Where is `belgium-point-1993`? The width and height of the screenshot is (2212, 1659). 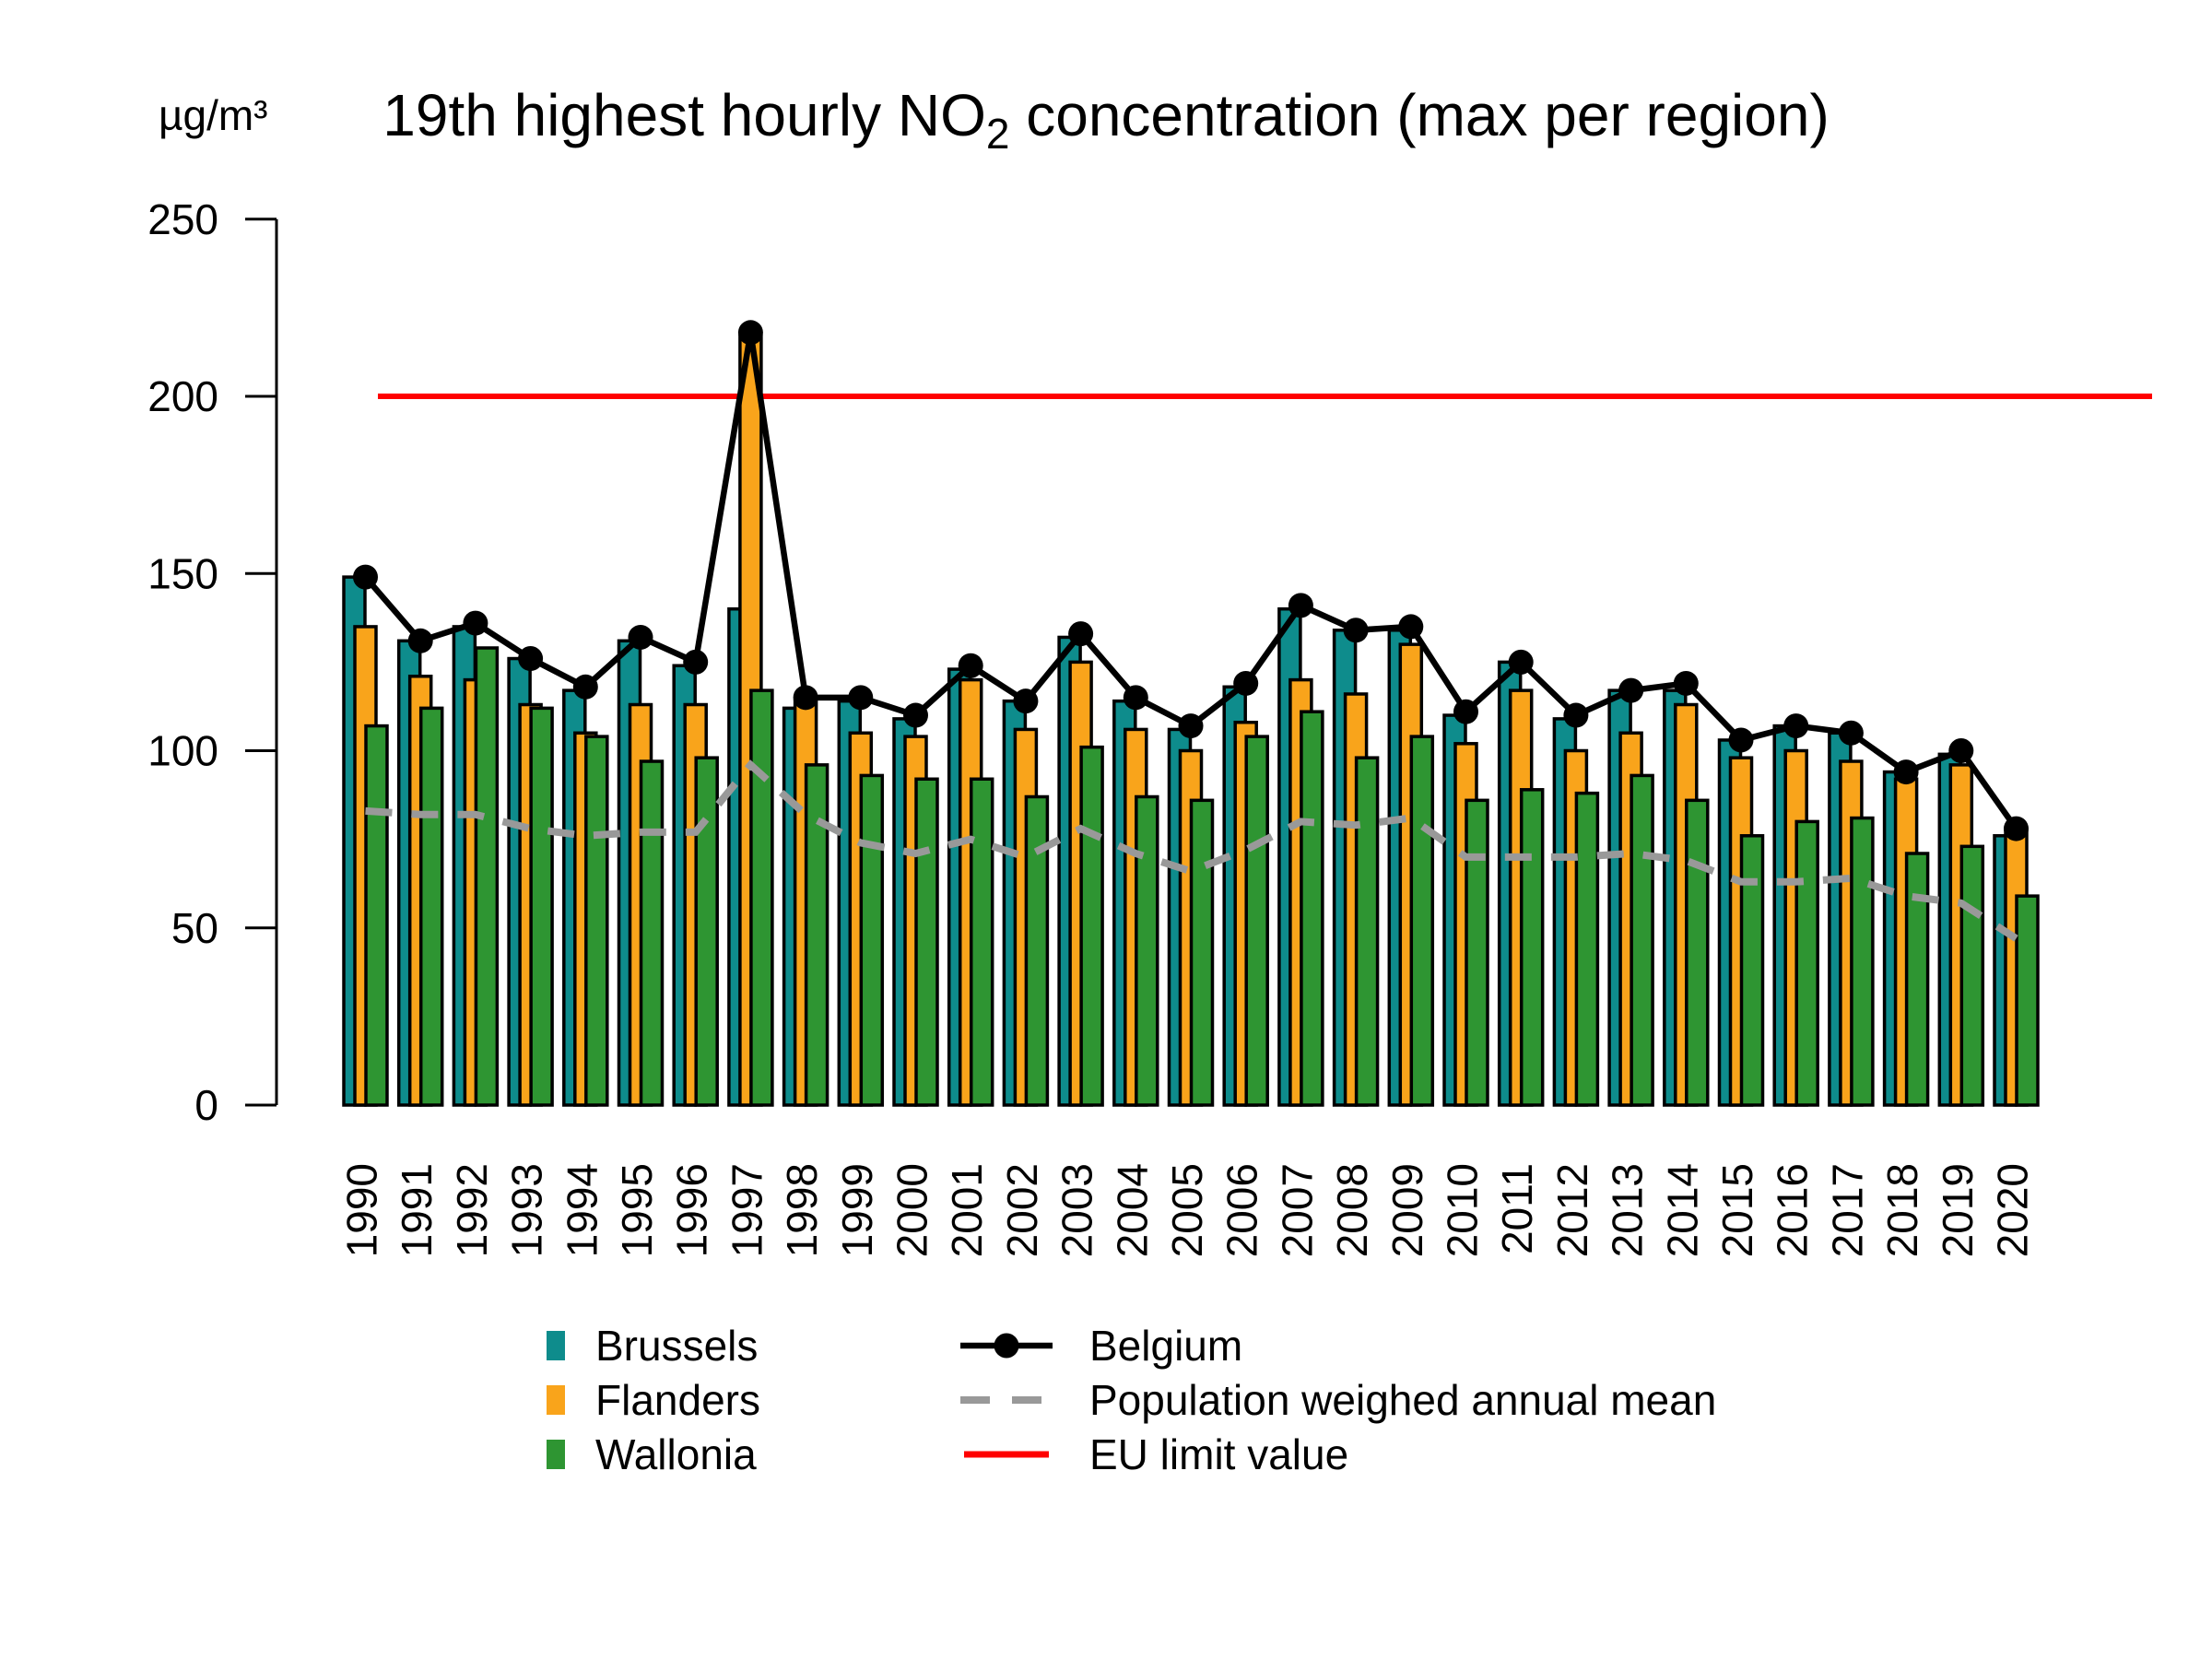
belgium-point-1993 is located at coordinates (531, 659).